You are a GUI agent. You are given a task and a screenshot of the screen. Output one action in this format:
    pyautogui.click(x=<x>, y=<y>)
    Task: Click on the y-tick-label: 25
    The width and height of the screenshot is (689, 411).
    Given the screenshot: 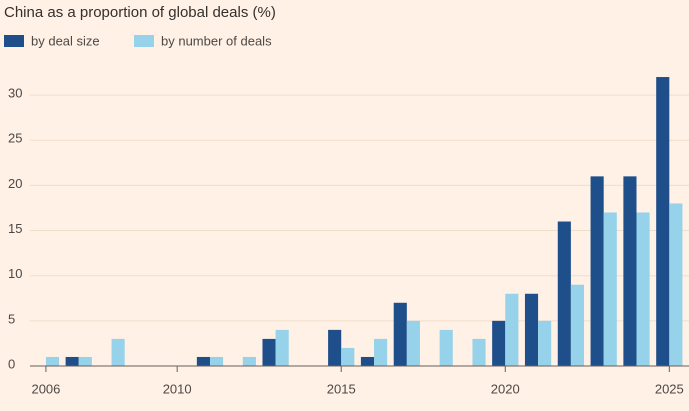 What is the action you would take?
    pyautogui.click(x=15, y=138)
    